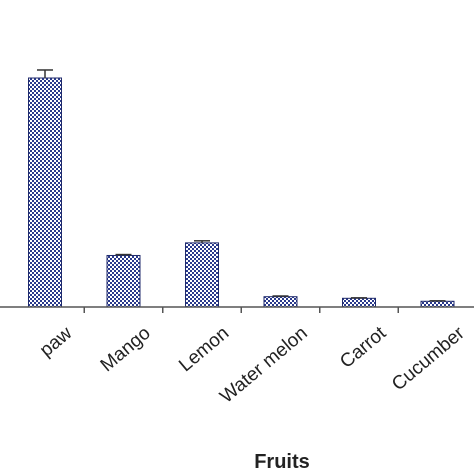 The height and width of the screenshot is (474, 474). What do you see at coordinates (359, 302) in the screenshot?
I see `bar-carrot` at bounding box center [359, 302].